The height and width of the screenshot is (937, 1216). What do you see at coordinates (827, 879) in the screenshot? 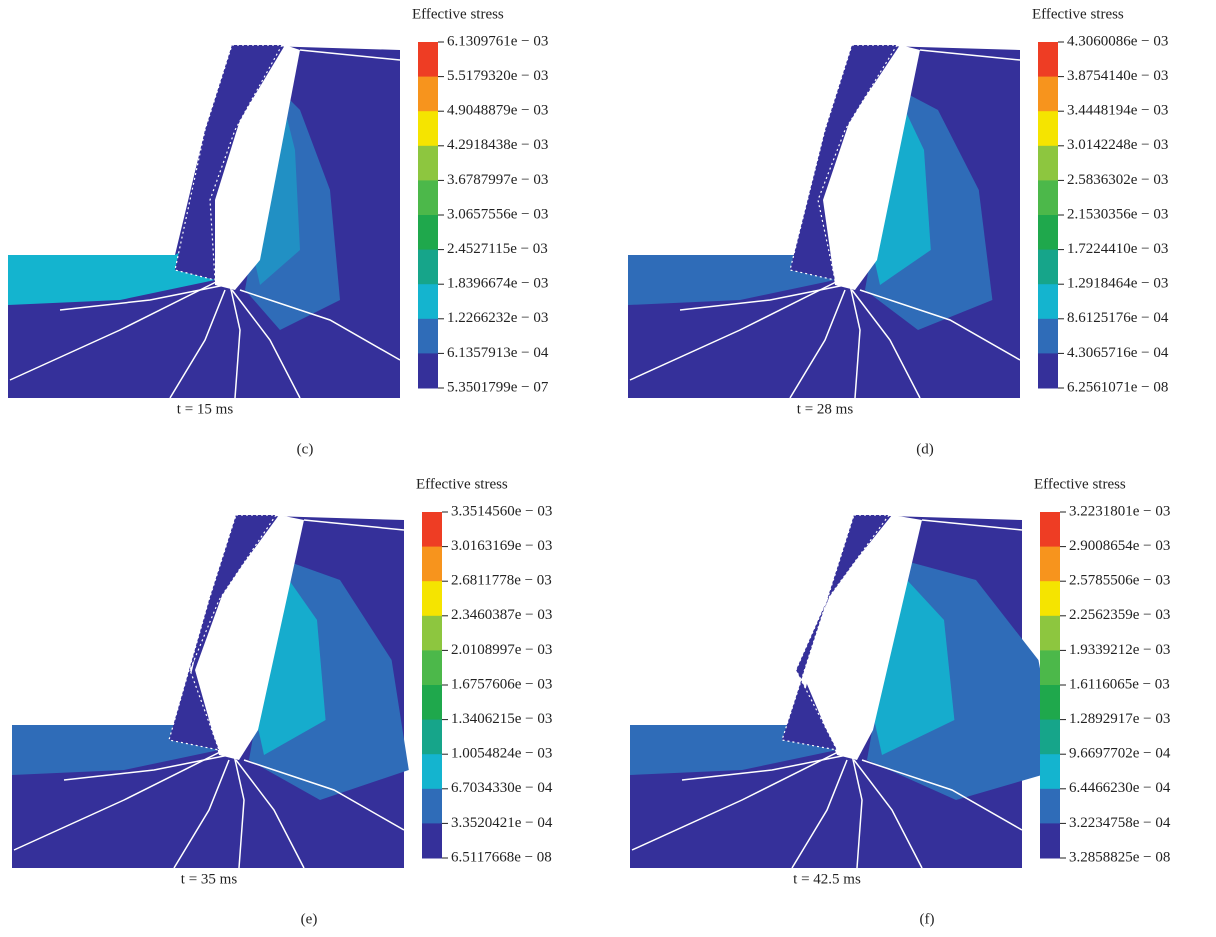
I see `time-label: t = 42.5 ms` at bounding box center [827, 879].